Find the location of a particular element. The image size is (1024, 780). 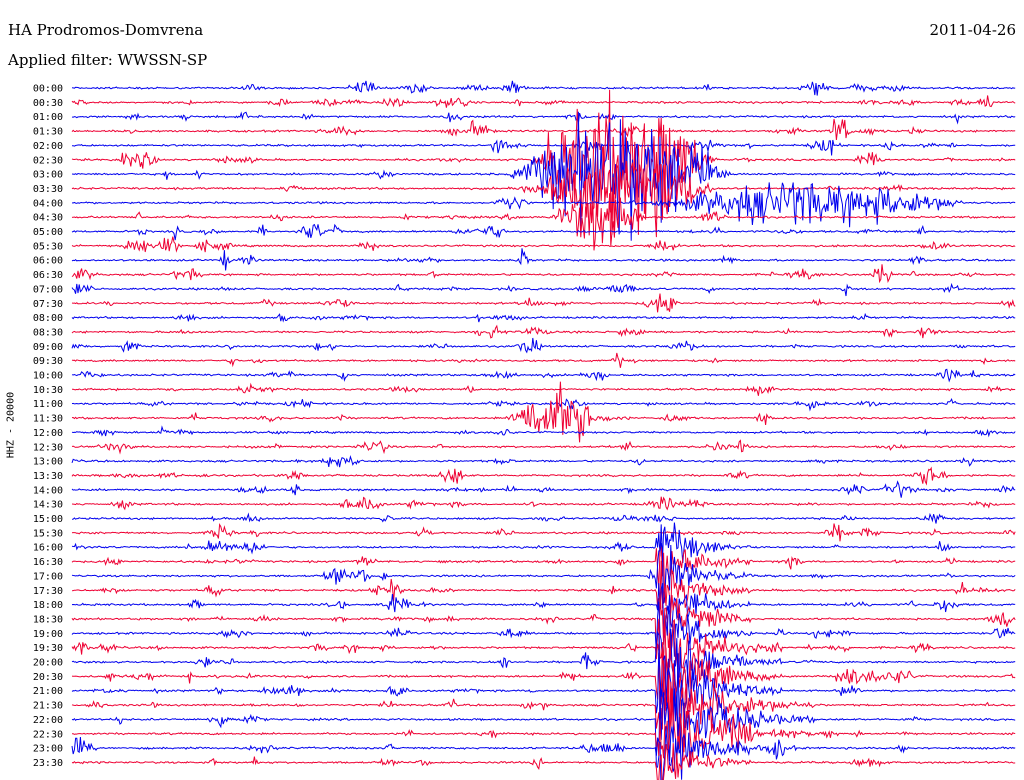

time-label-2330: 23:30 is located at coordinates (48, 763).